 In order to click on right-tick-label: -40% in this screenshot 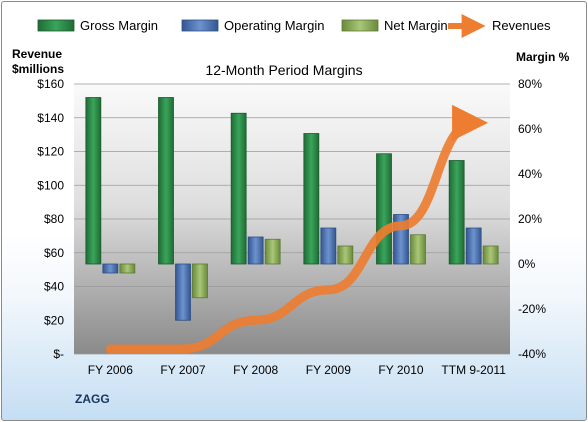, I will do `click(532, 354)`.